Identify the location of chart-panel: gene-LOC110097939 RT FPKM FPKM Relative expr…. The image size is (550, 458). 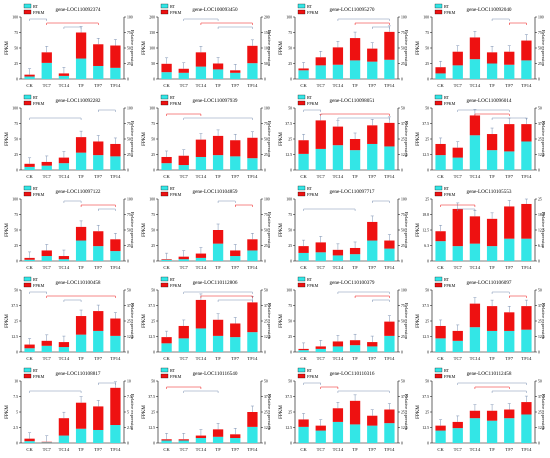
(205, 136).